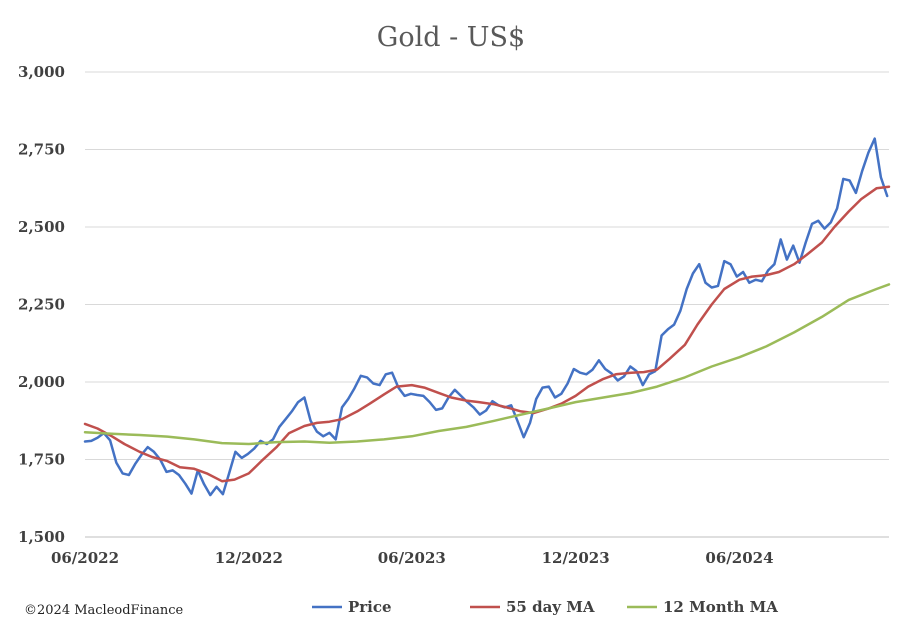 The height and width of the screenshot is (642, 902). What do you see at coordinates (576, 558) in the screenshot?
I see `x-tick-label: 12/2023` at bounding box center [576, 558].